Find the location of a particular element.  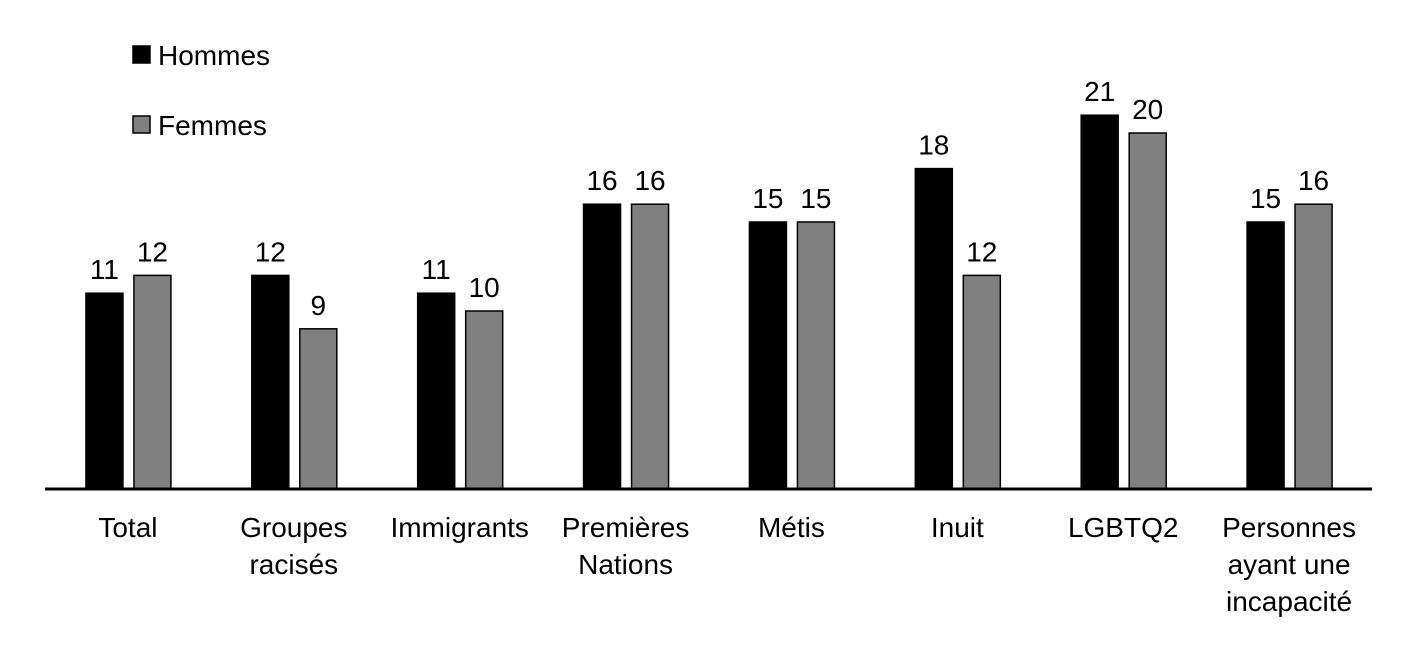

x-tick-label: LGBTQ2 is located at coordinates (1123, 527).